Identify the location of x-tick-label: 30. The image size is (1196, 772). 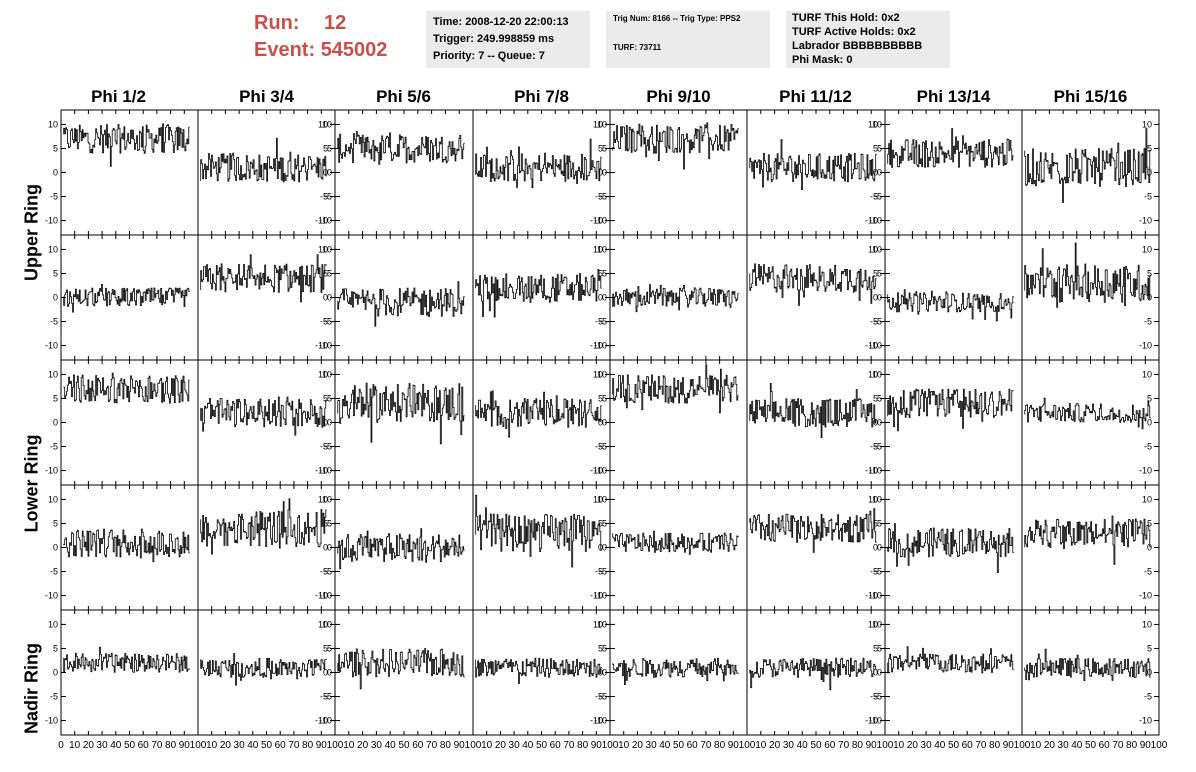
(927, 745).